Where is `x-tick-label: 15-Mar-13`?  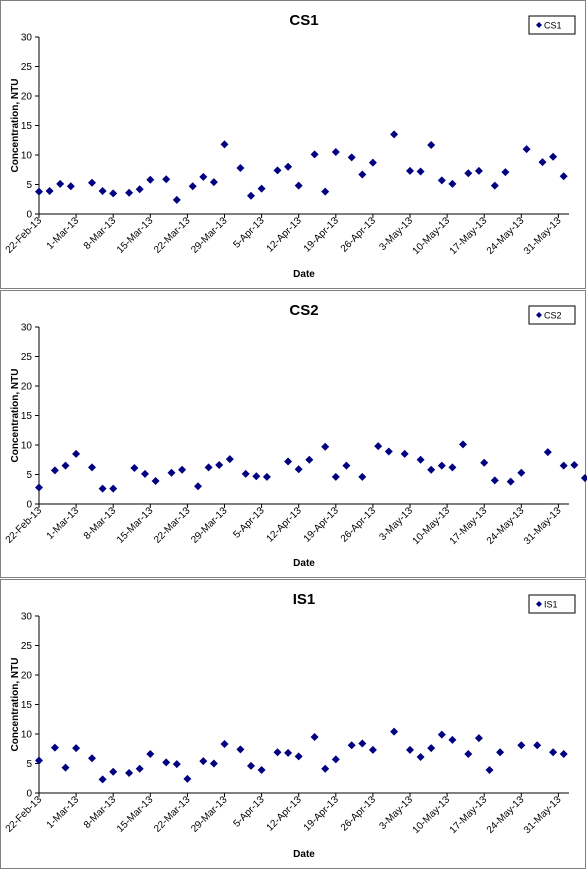
x-tick-label: 15-Mar-13 is located at coordinates (135, 525).